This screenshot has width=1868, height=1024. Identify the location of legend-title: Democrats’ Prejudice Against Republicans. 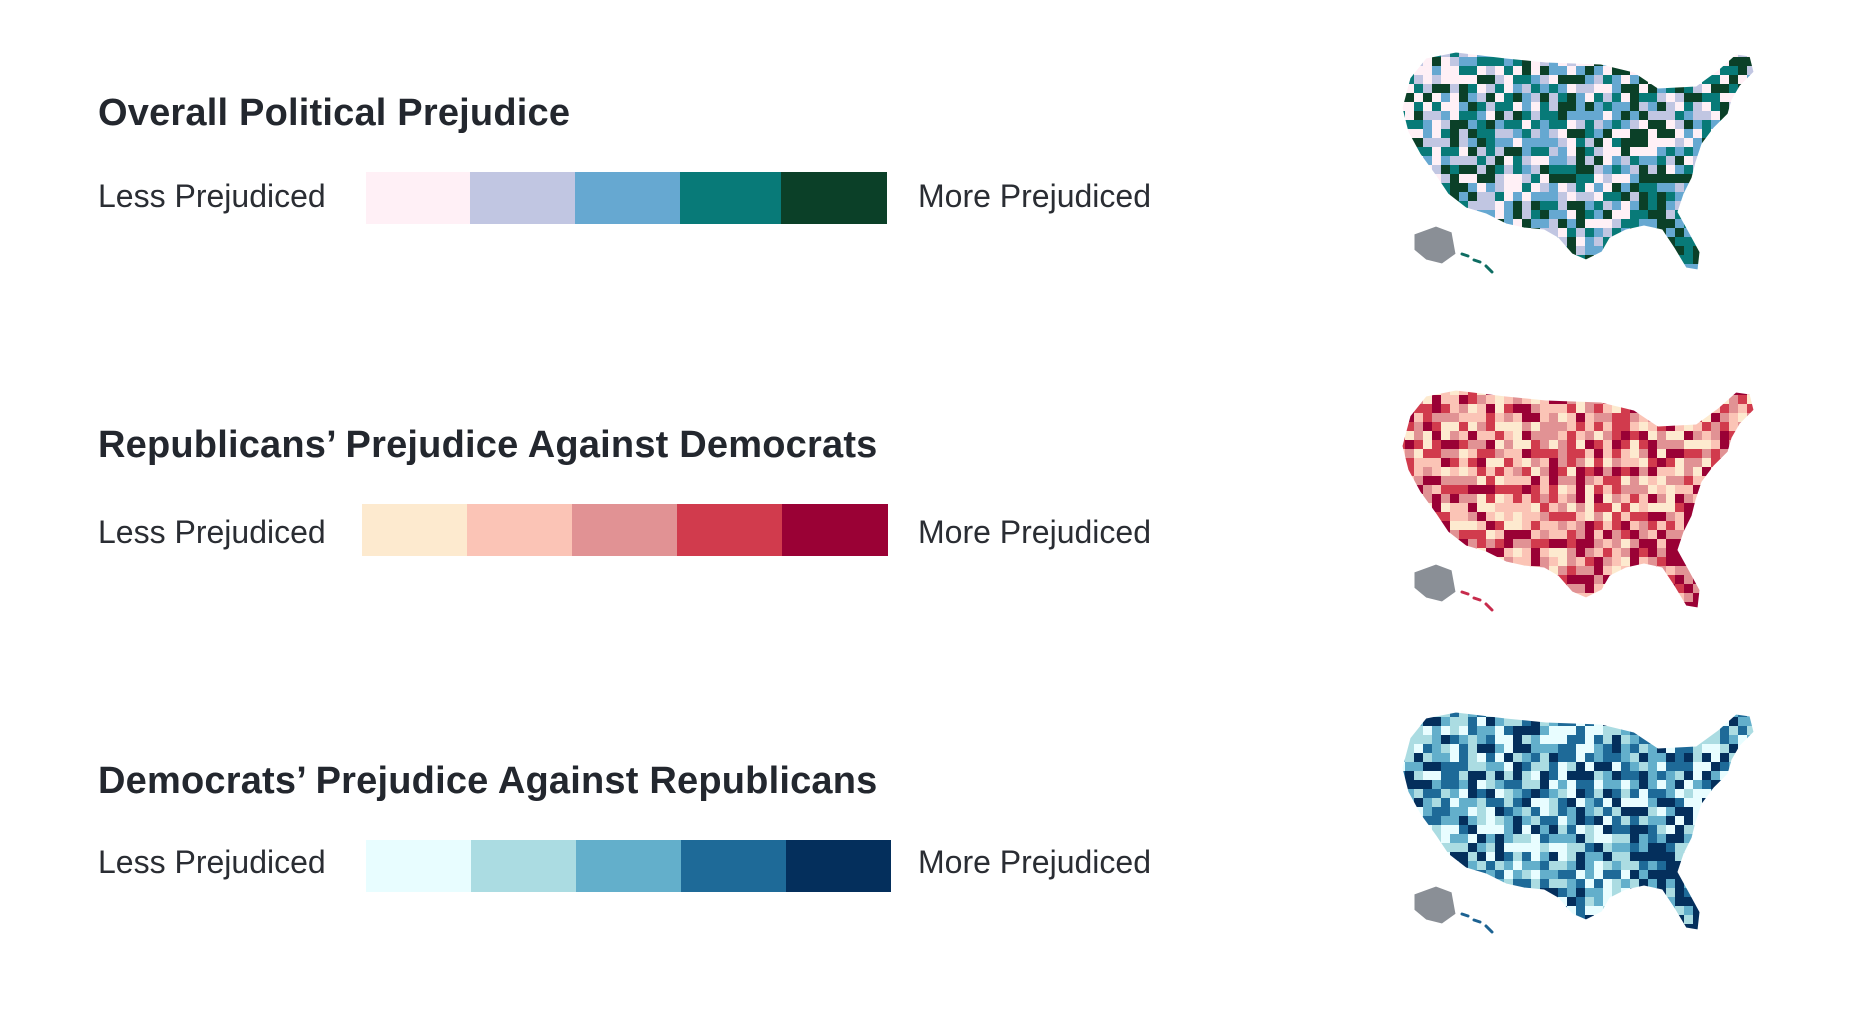
(488, 781).